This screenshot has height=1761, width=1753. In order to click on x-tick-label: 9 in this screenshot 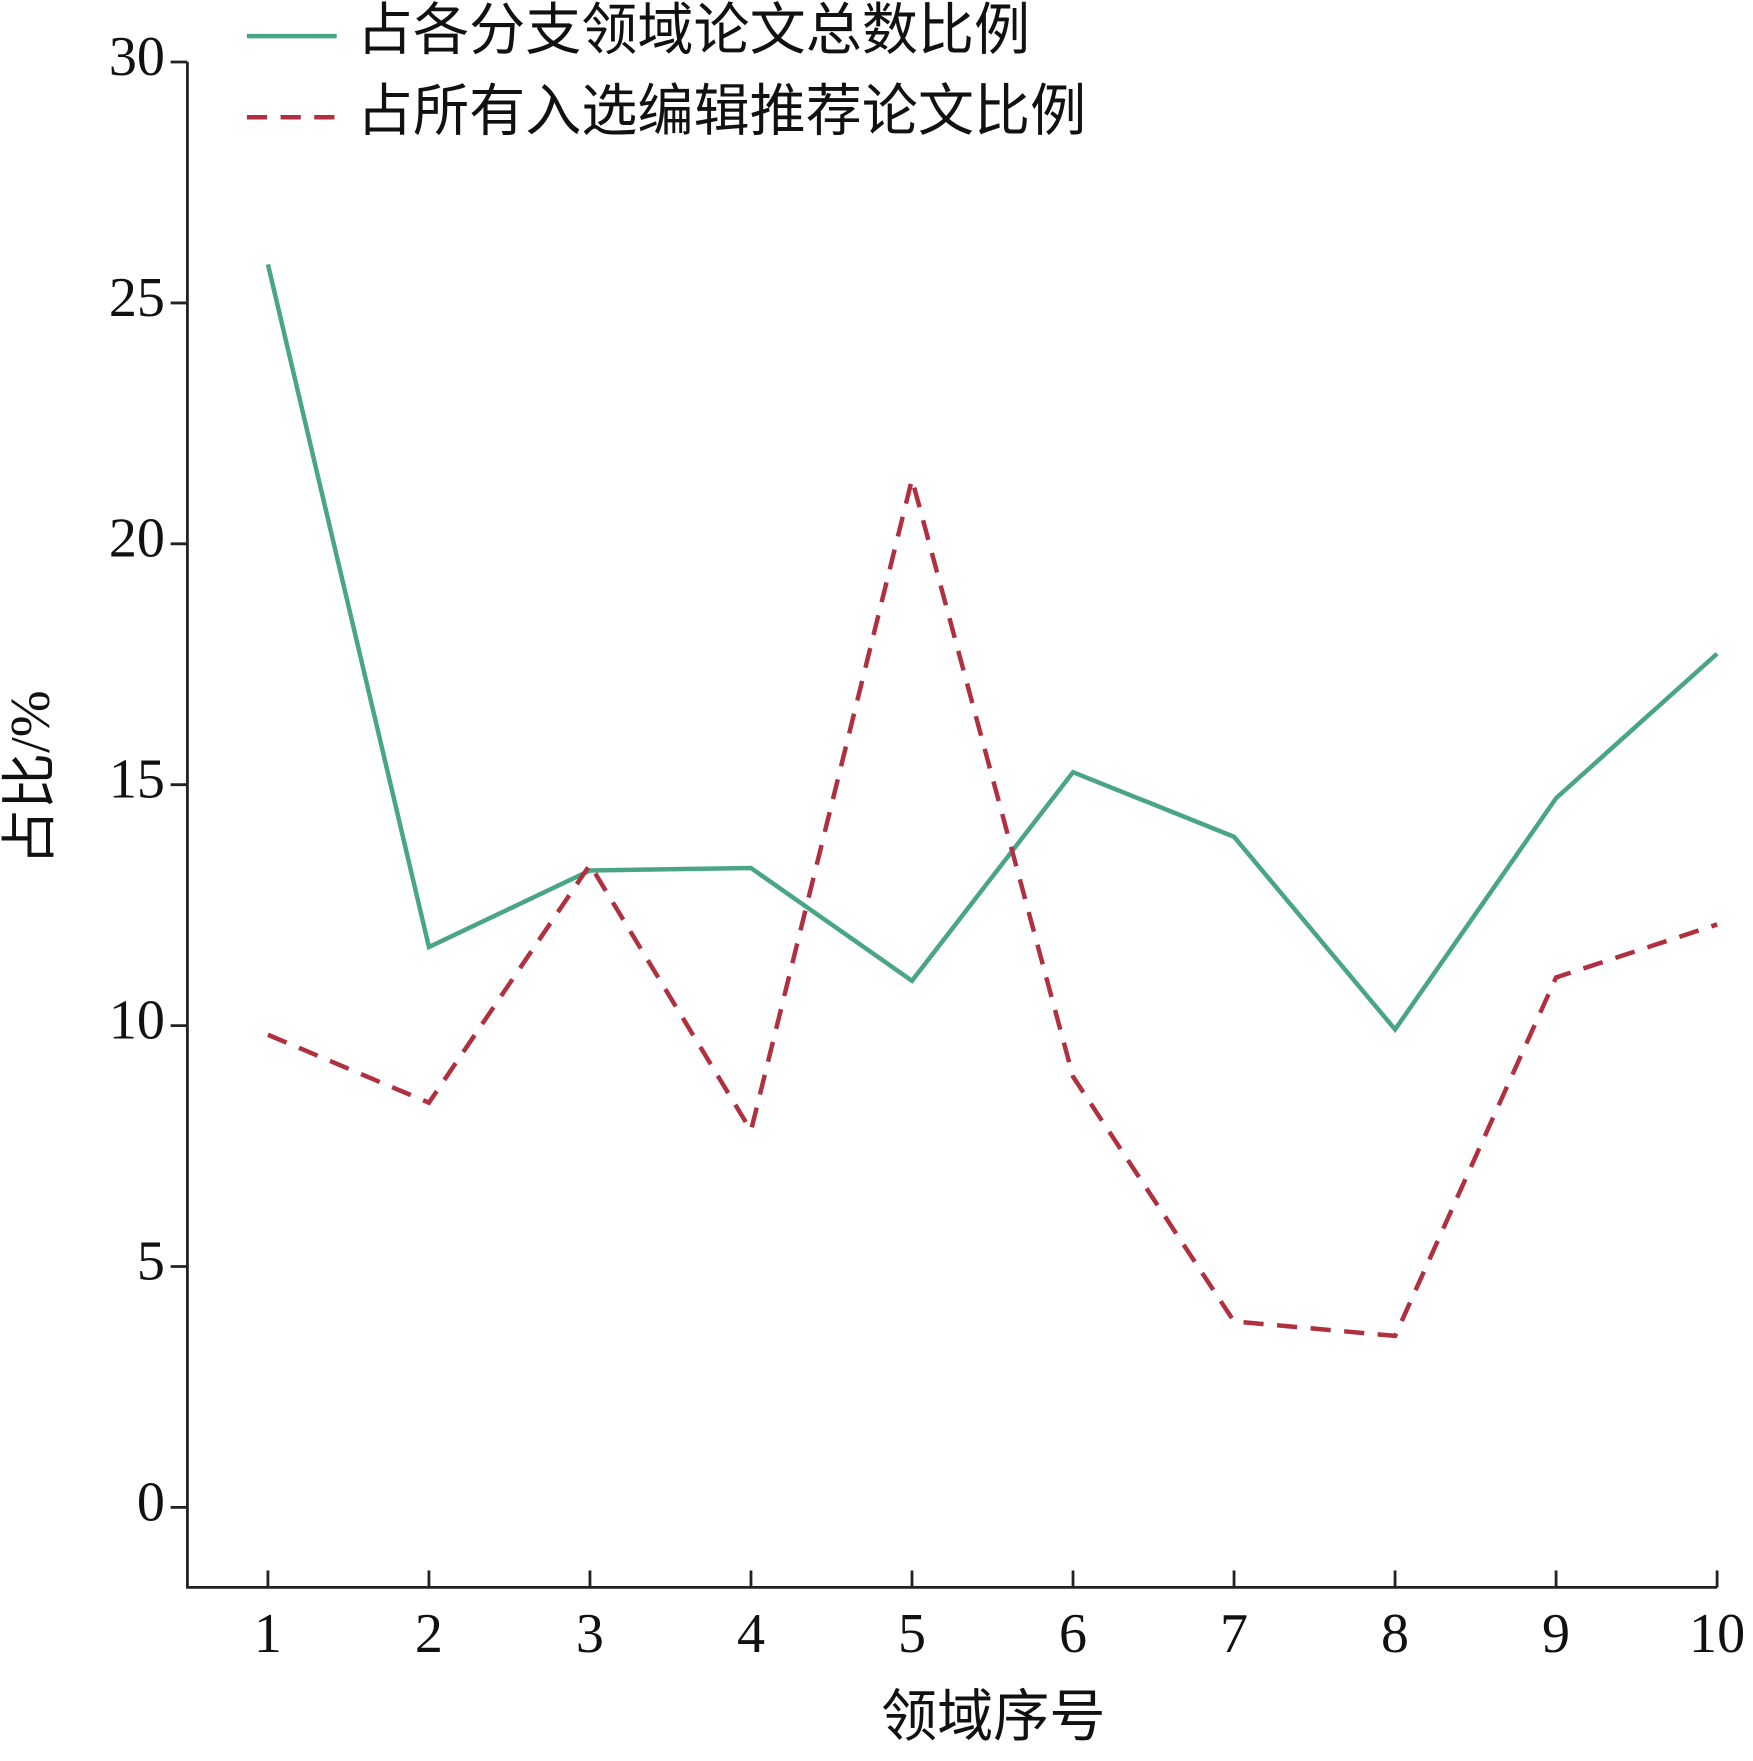, I will do `click(1556, 1634)`.